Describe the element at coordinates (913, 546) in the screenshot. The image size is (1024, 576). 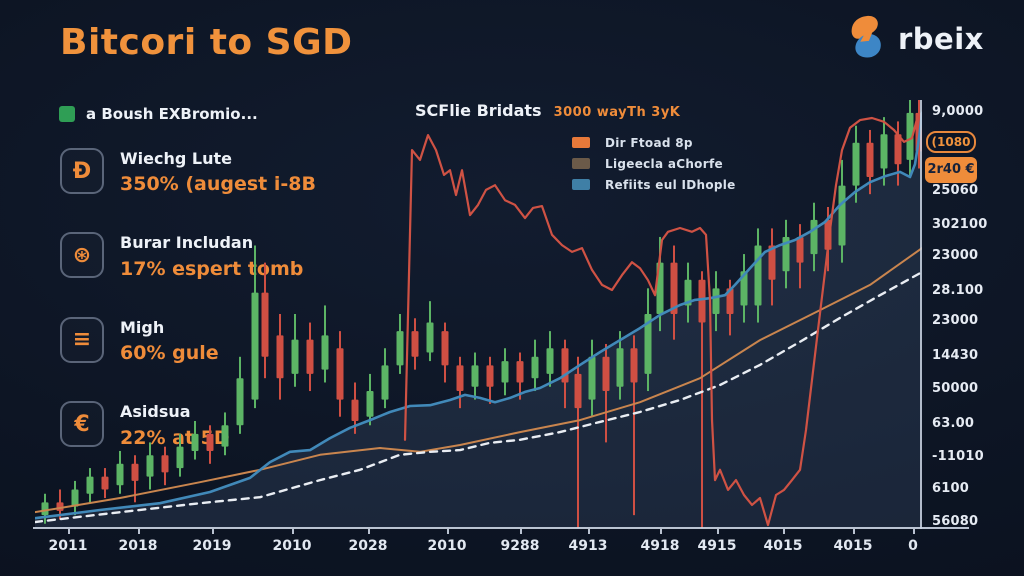
I see `x-axis-label: 0` at that location.